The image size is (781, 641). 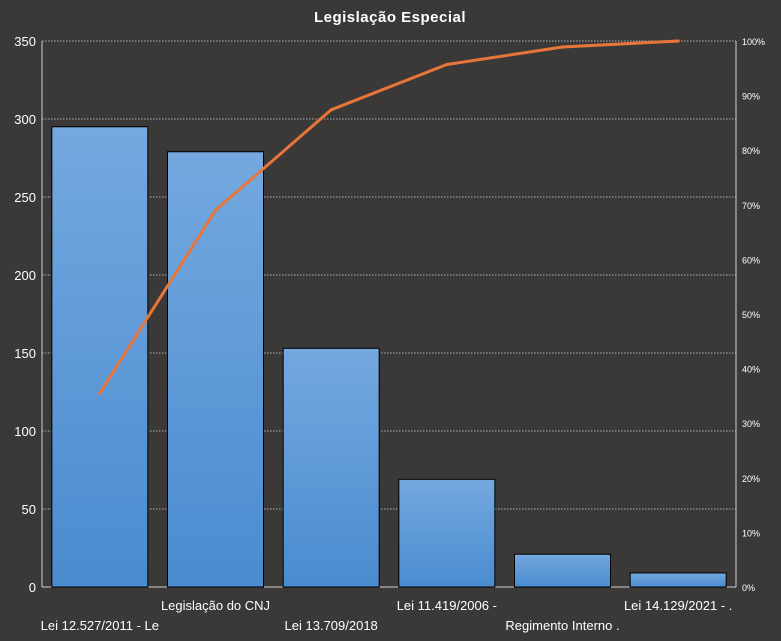 What do you see at coordinates (562, 625) in the screenshot?
I see `category-label: Regimento Interno .` at bounding box center [562, 625].